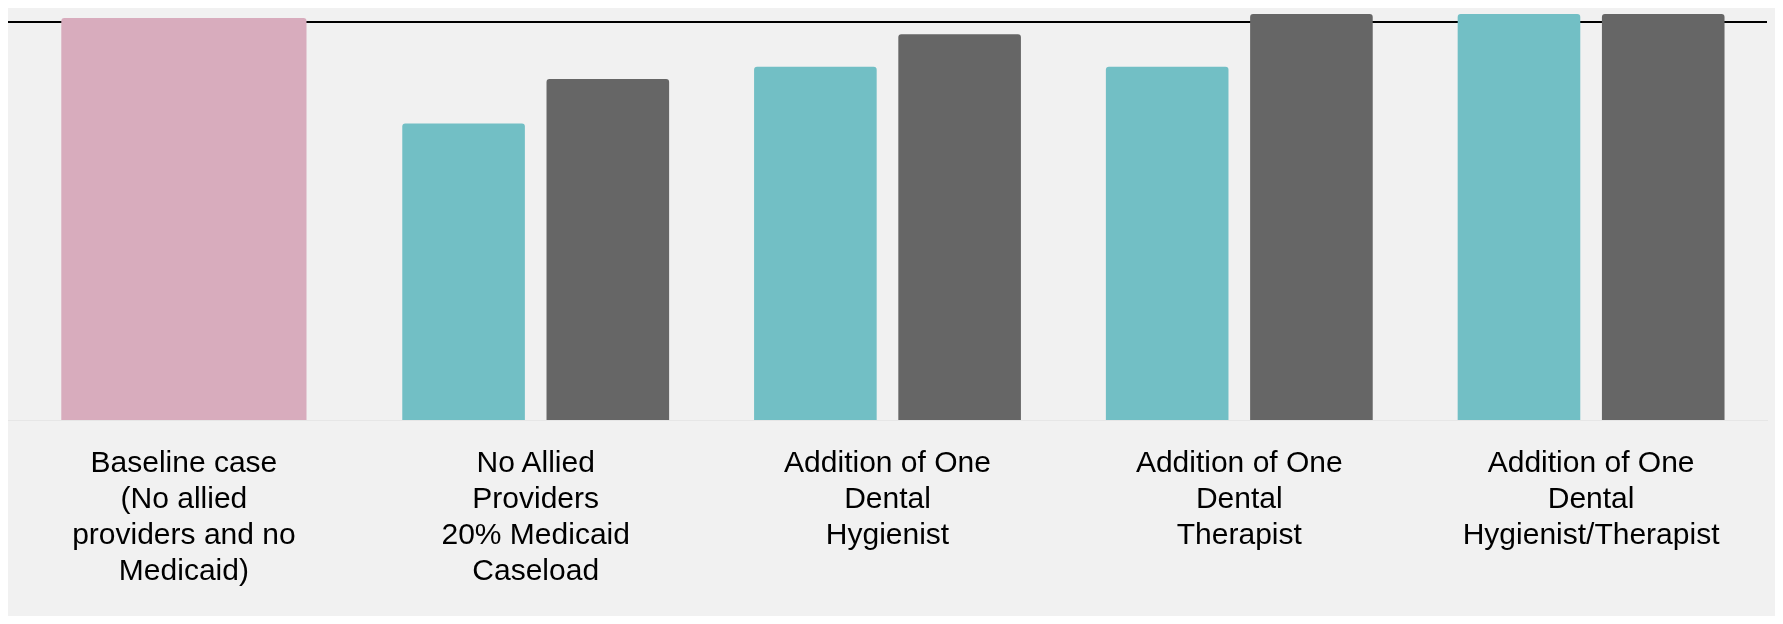 The height and width of the screenshot is (624, 1783). What do you see at coordinates (1591, 498) in the screenshot?
I see `x-tick-label: Addition of One Dental Hygienist/Therapist` at bounding box center [1591, 498].